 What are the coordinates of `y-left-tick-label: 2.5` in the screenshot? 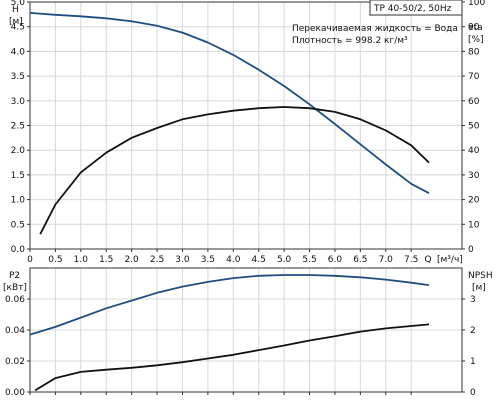 It's located at (18, 127).